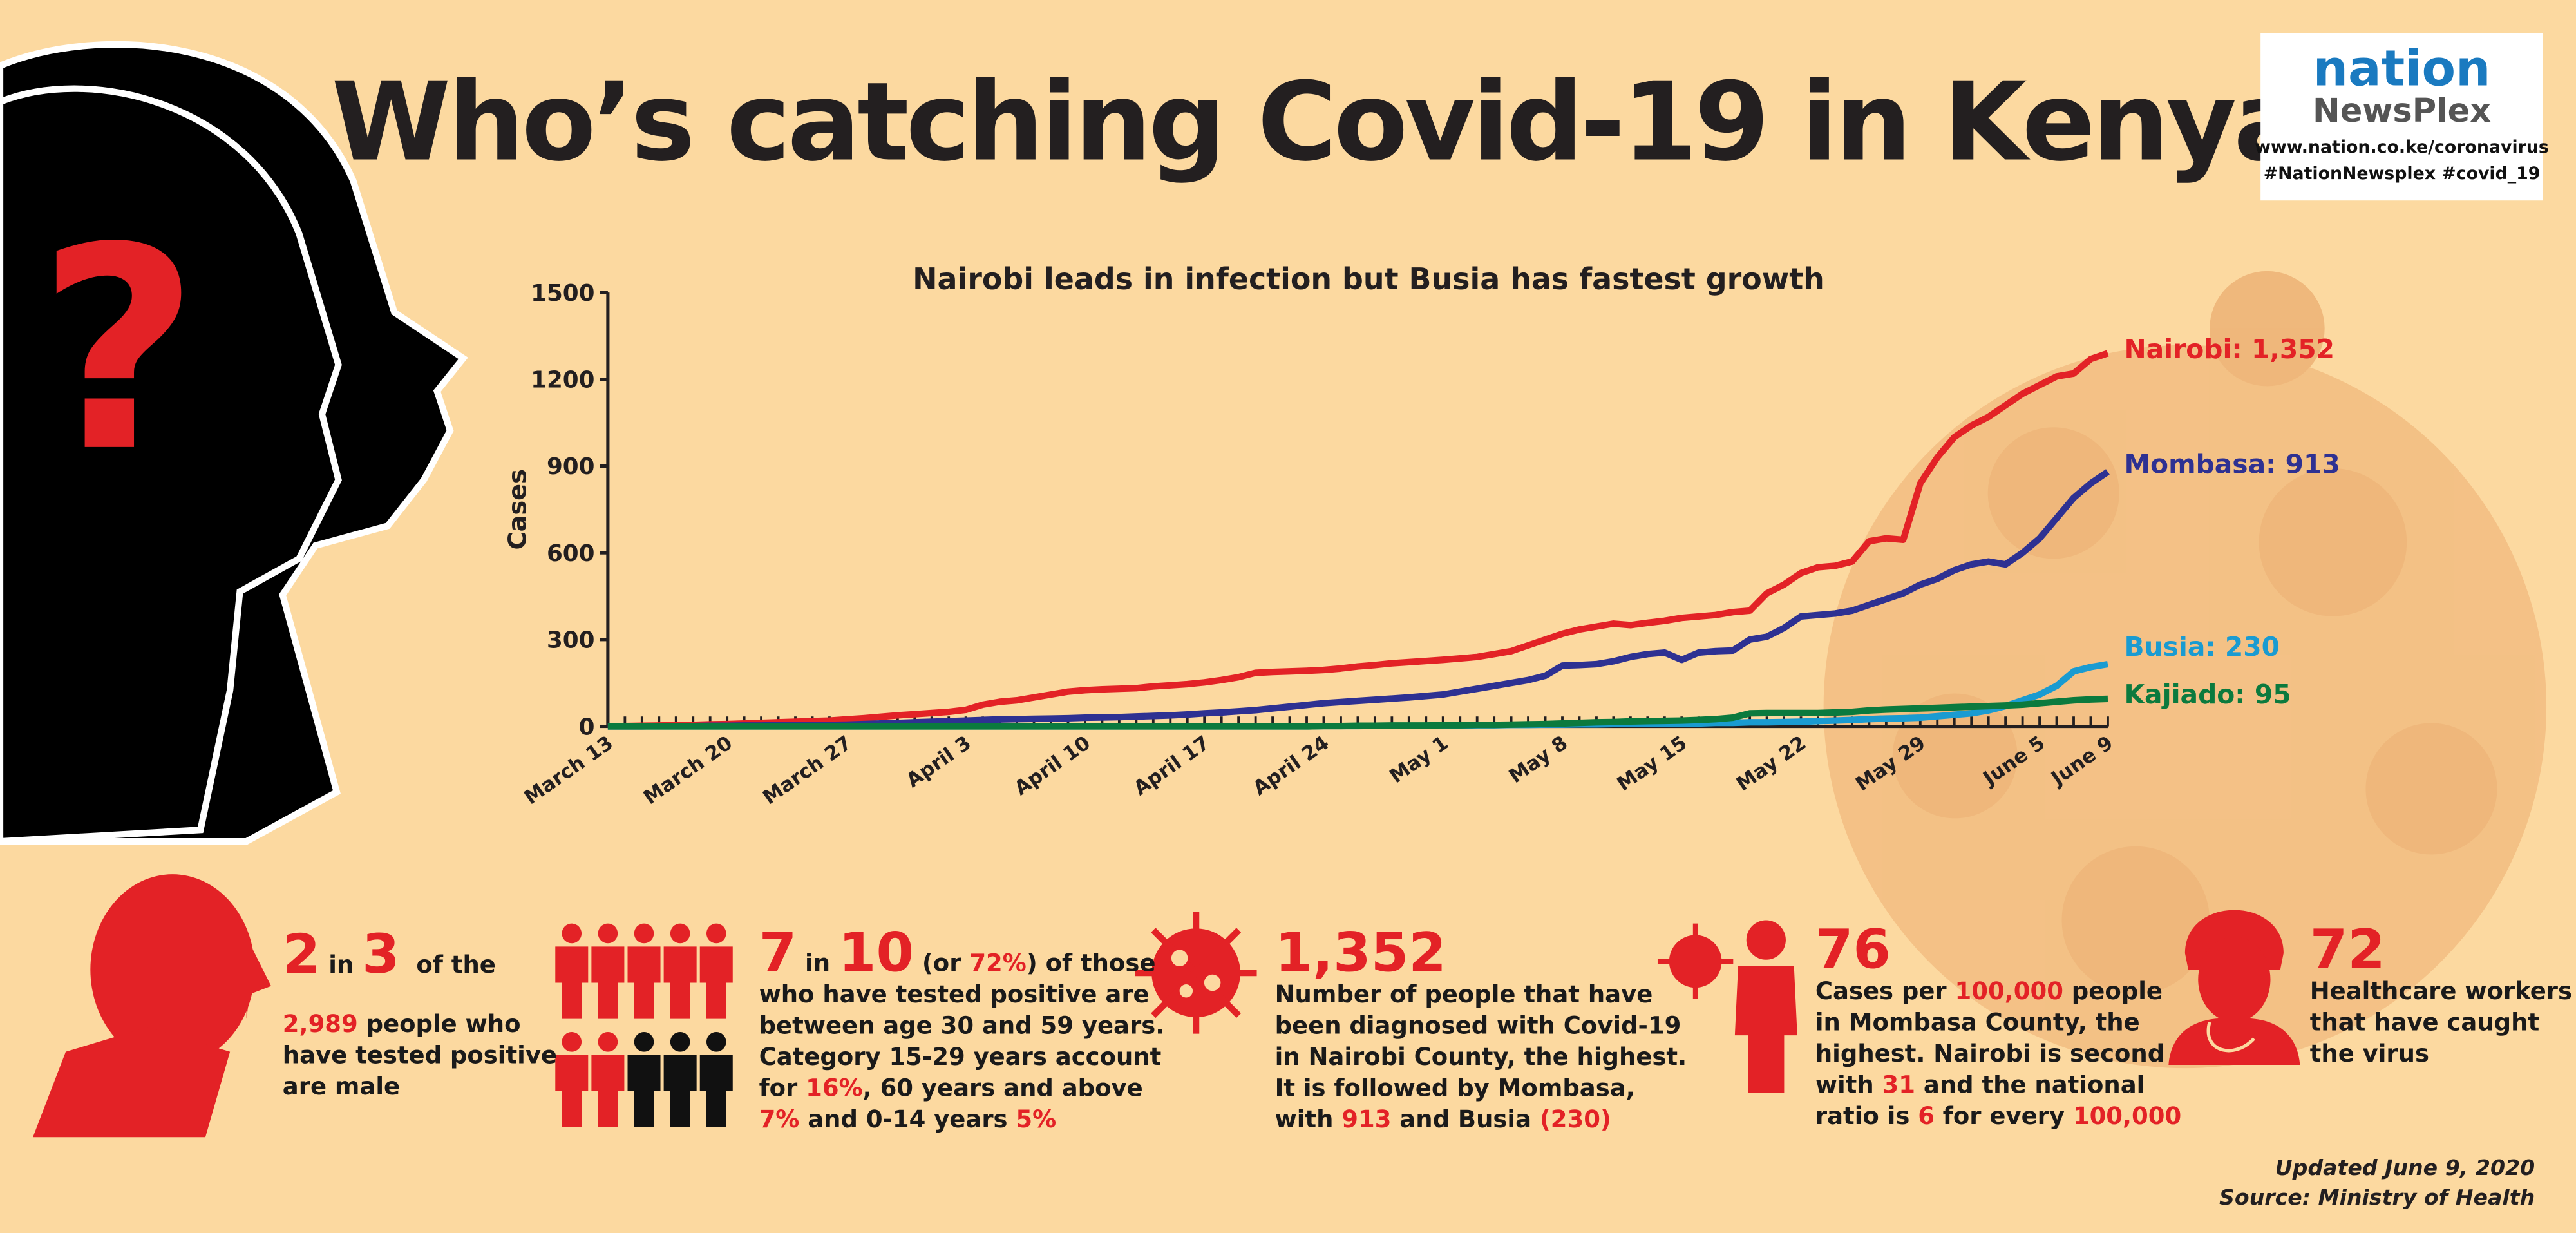 This screenshot has width=2576, height=1233. I want to click on stat-line: in Mombasa County, the, so click(1977, 1022).